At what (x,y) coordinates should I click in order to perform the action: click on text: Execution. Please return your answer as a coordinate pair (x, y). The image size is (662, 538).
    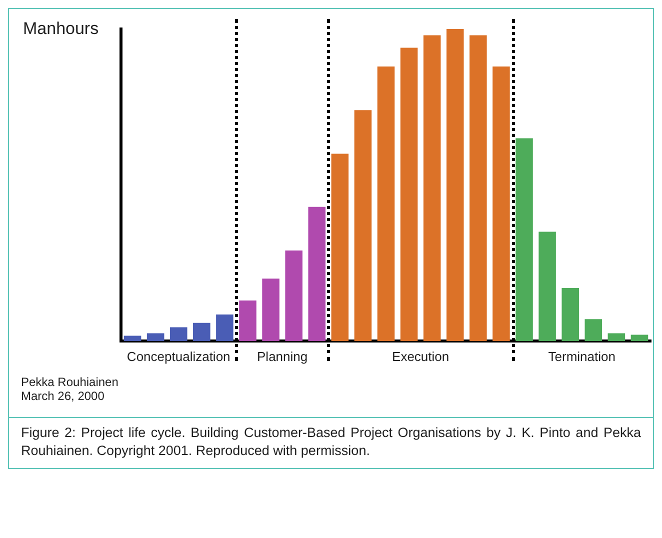
    Looking at the image, I should click on (421, 356).